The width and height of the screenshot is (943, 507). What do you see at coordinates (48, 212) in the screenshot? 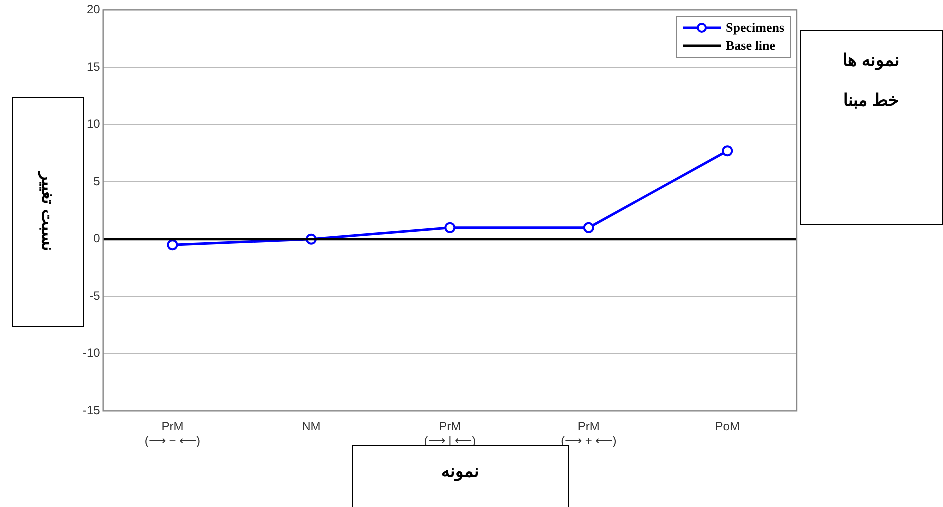
I see `y-axis-title: نسبت تغییر` at bounding box center [48, 212].